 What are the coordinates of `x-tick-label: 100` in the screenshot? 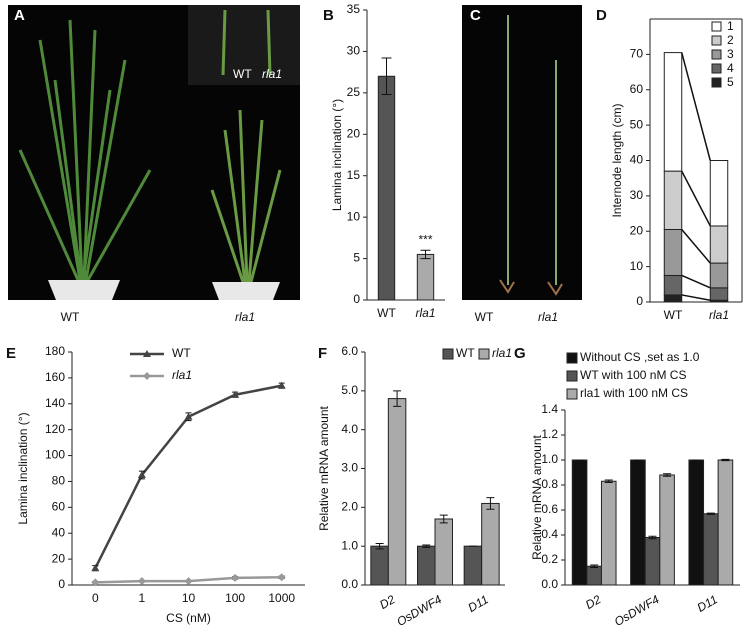 It's located at (235, 598).